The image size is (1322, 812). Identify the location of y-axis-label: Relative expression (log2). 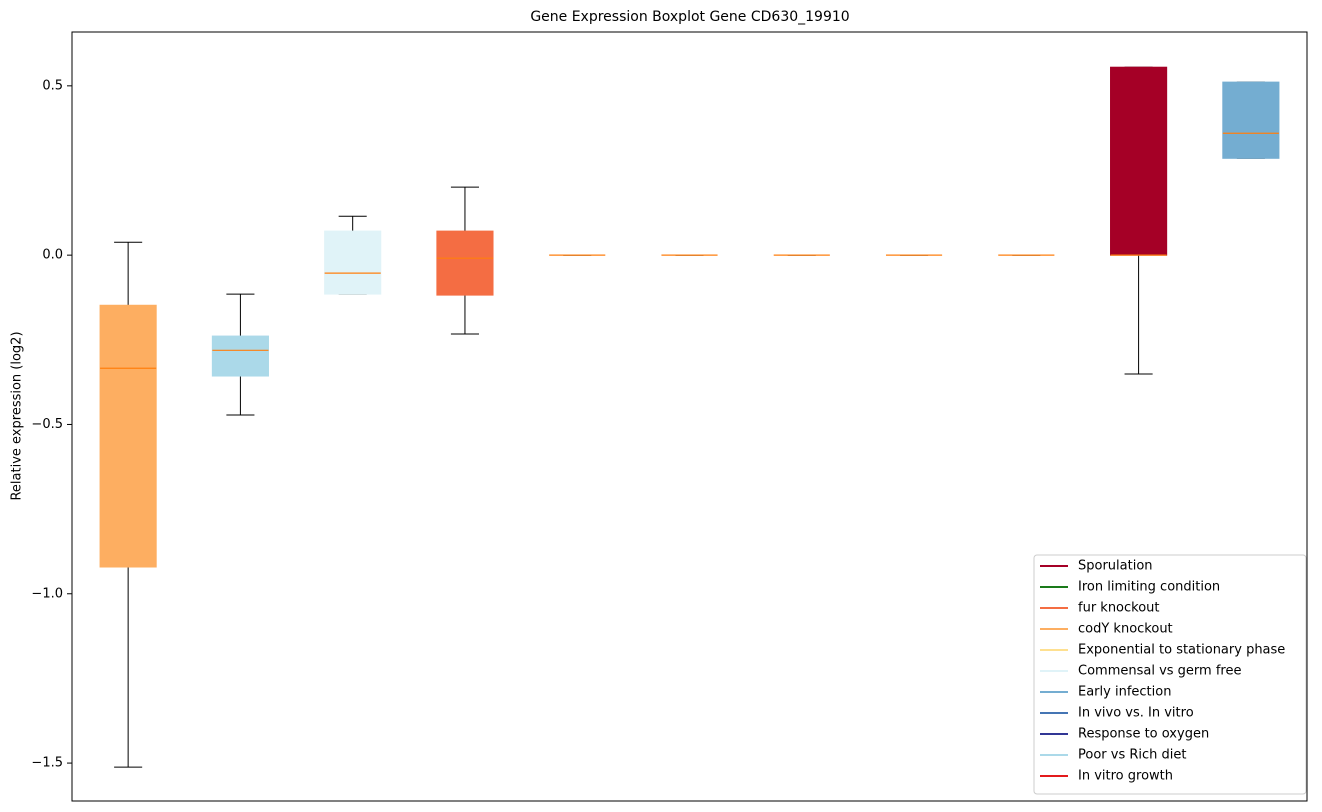
(17, 415).